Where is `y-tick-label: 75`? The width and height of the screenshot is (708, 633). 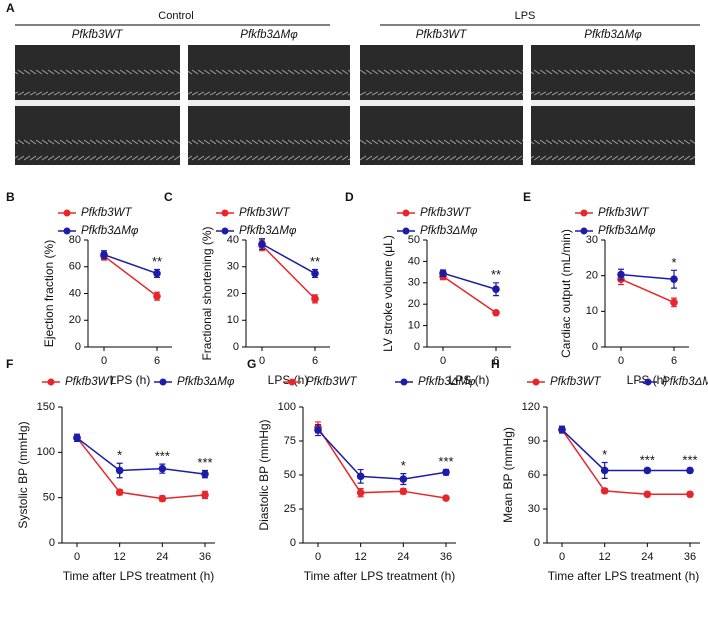
y-tick-label: 75 is located at coordinates (290, 441).